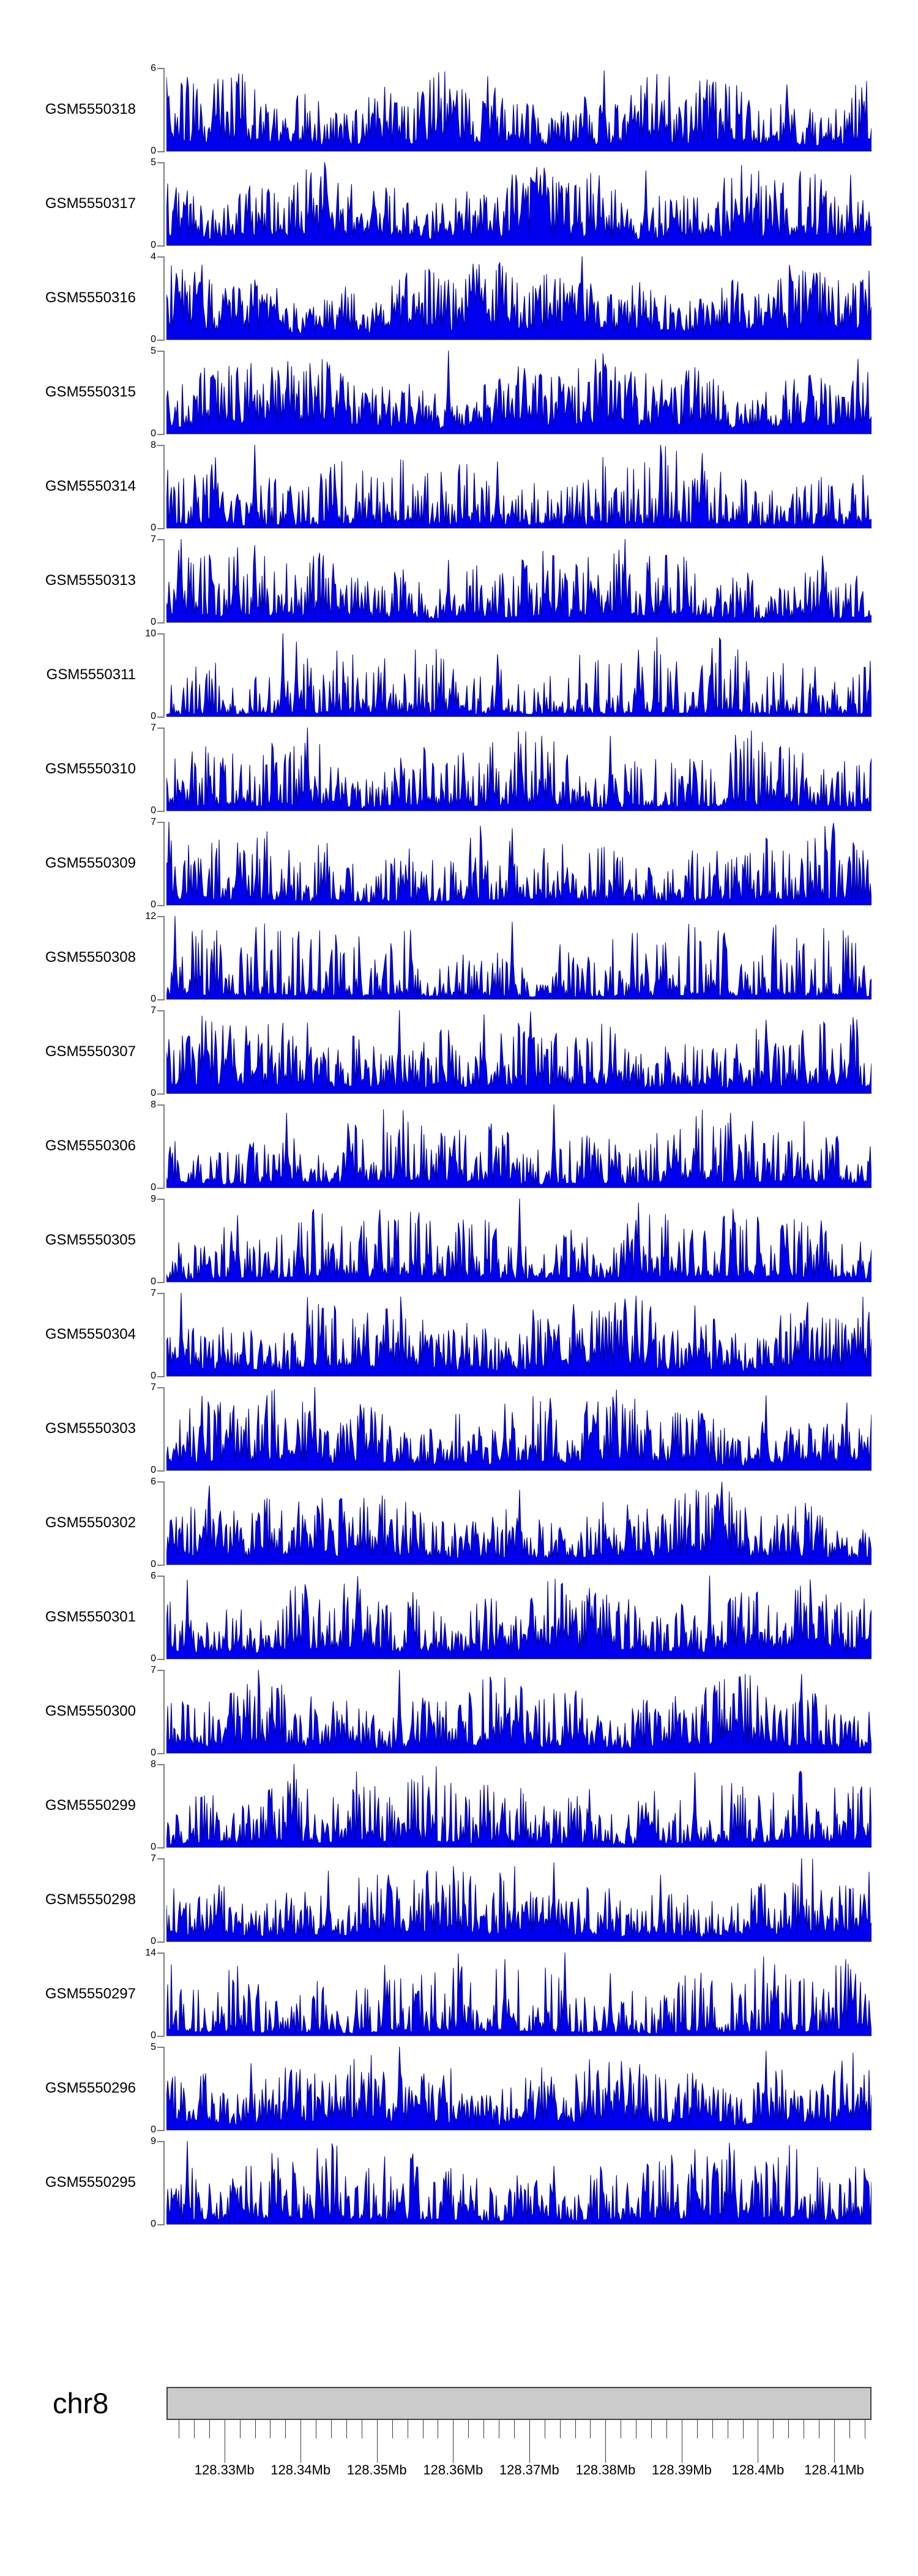 The image size is (918, 2576). I want to click on sample-label: GSM5550297, so click(90, 1994).